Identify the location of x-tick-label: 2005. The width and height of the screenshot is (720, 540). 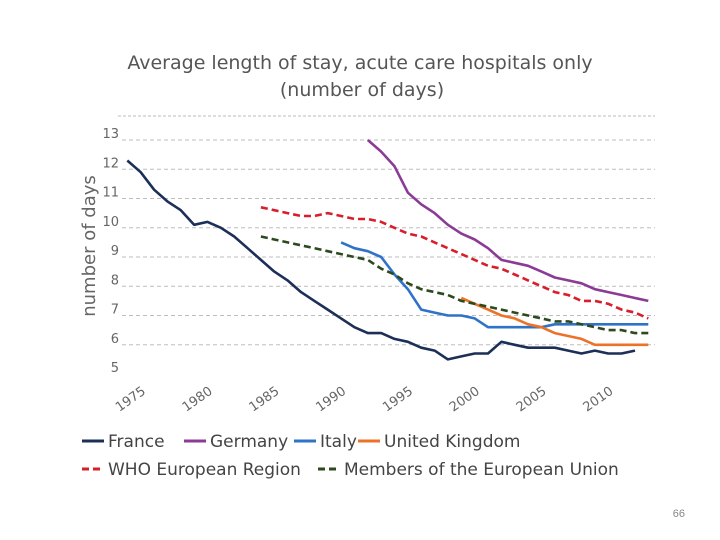
(532, 399).